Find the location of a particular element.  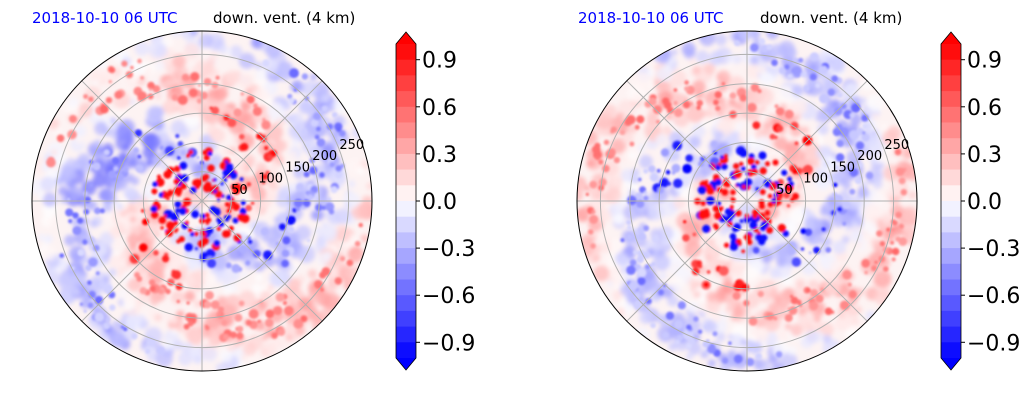

colorbar-extend-max is located at coordinates (951, 38).